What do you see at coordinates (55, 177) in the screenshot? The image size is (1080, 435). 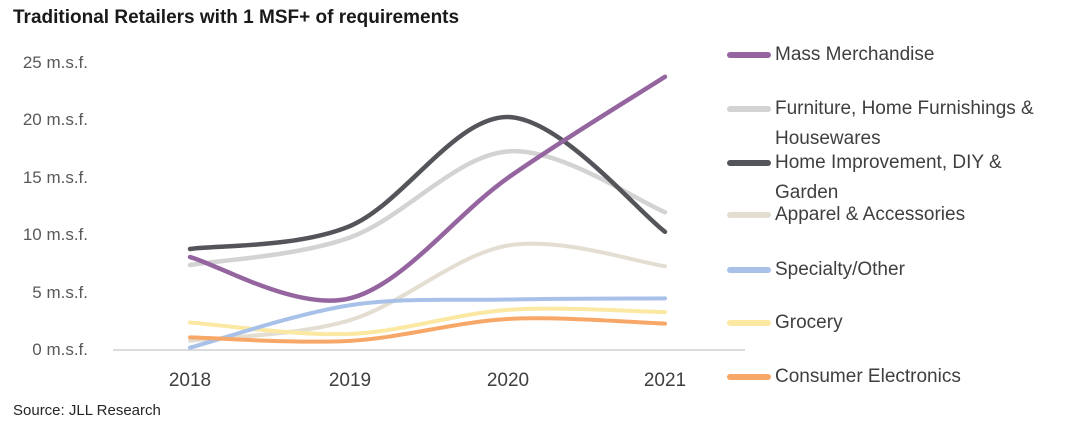 I see `y-axis-tick-label: 15 m.s.f.` at bounding box center [55, 177].